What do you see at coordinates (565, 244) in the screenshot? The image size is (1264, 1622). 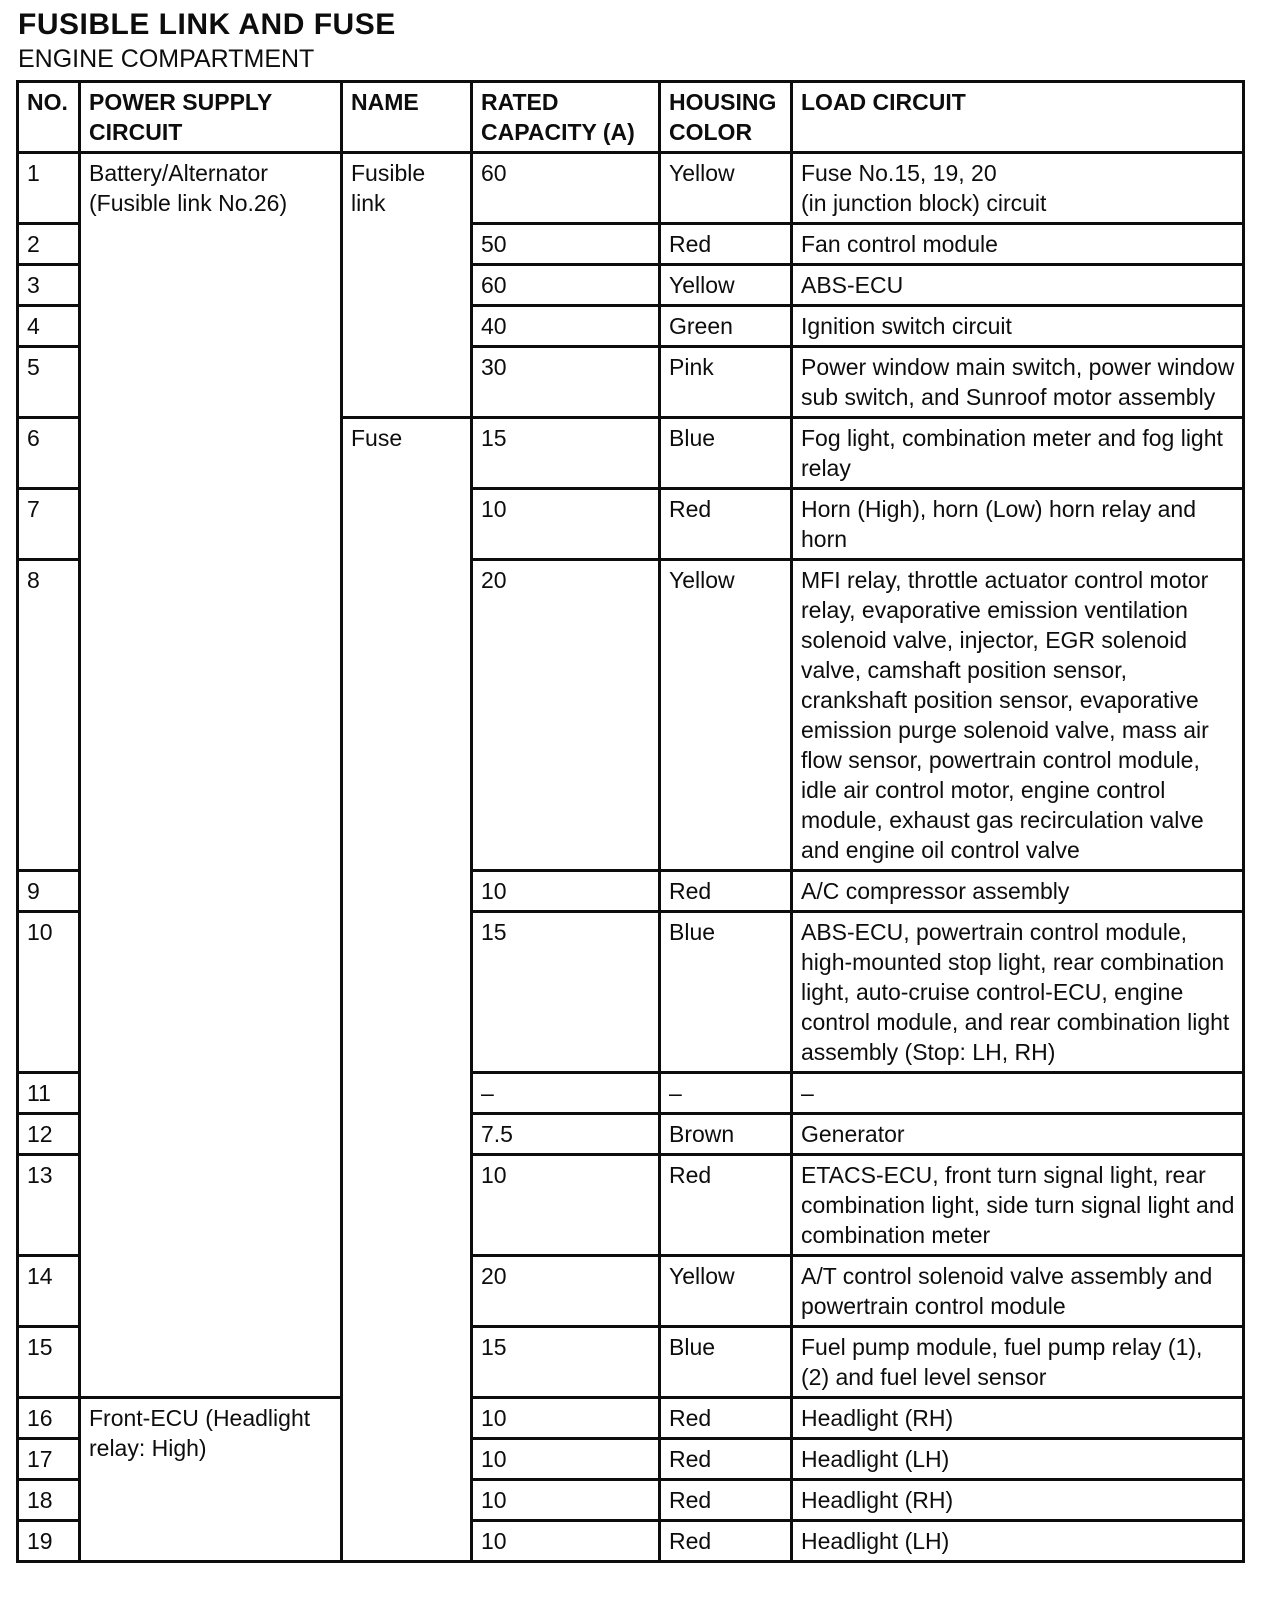 I see `rated-capacity-cell: 50` at bounding box center [565, 244].